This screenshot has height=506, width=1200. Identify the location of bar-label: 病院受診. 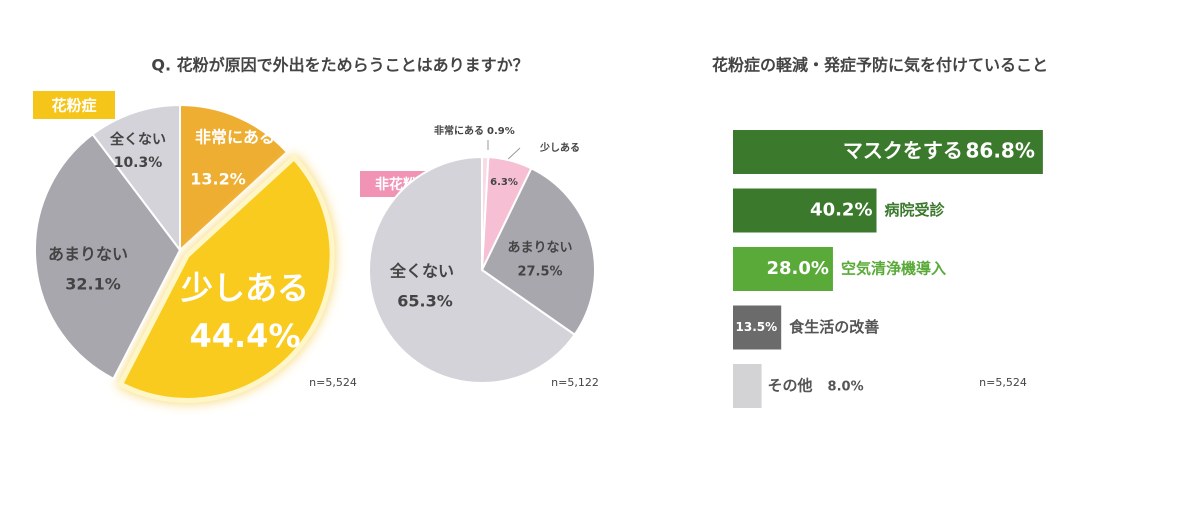
(915, 210).